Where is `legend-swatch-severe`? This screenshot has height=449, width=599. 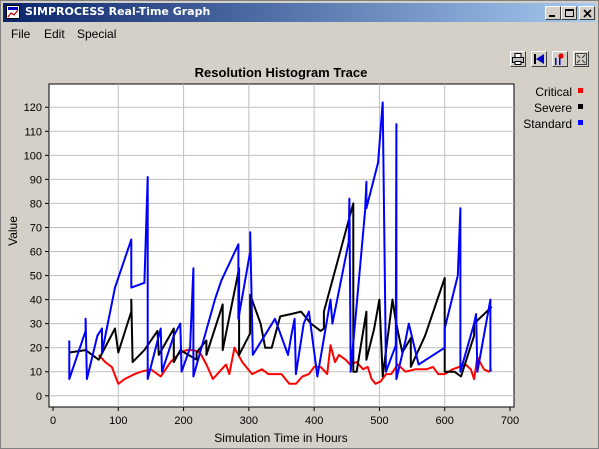
legend-swatch-severe is located at coordinates (580, 106).